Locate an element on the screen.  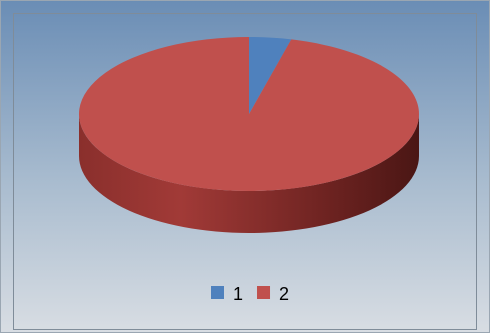
legend-label: 1 is located at coordinates (238, 294).